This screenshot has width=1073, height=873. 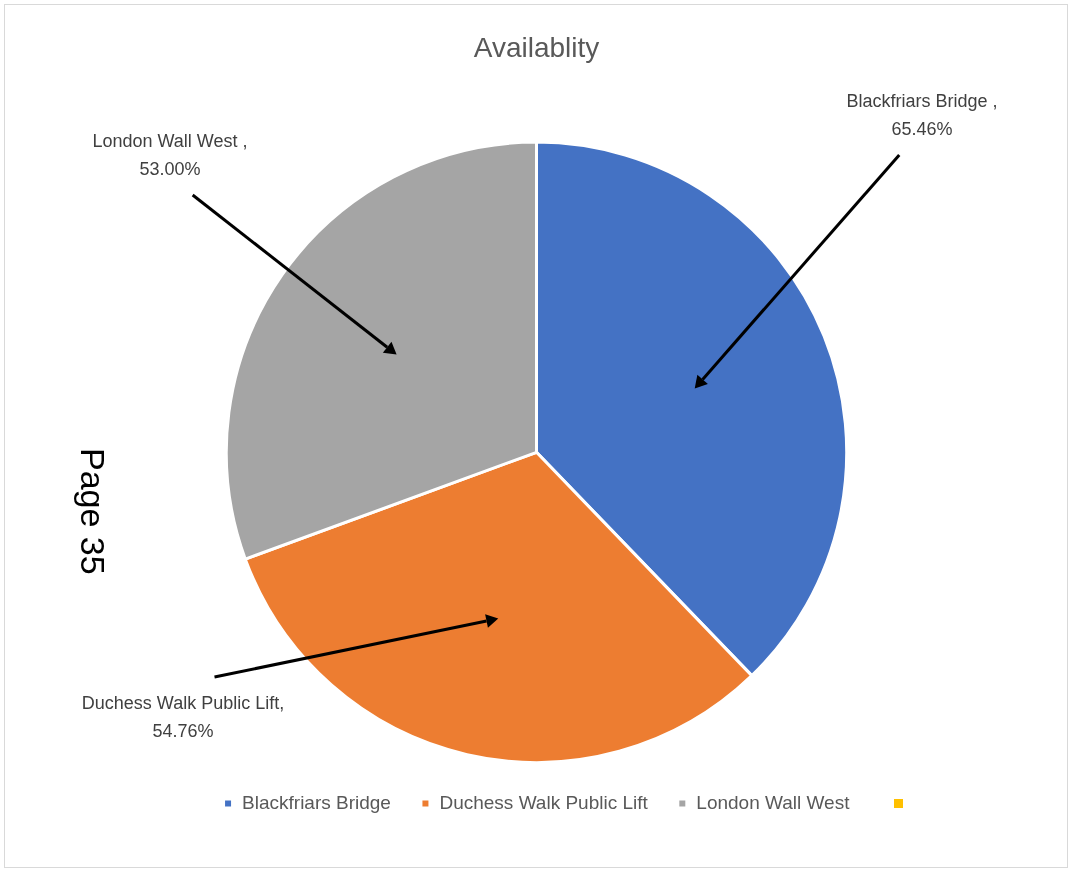 What do you see at coordinates (773, 802) in the screenshot?
I see `legend-label: London Wall West` at bounding box center [773, 802].